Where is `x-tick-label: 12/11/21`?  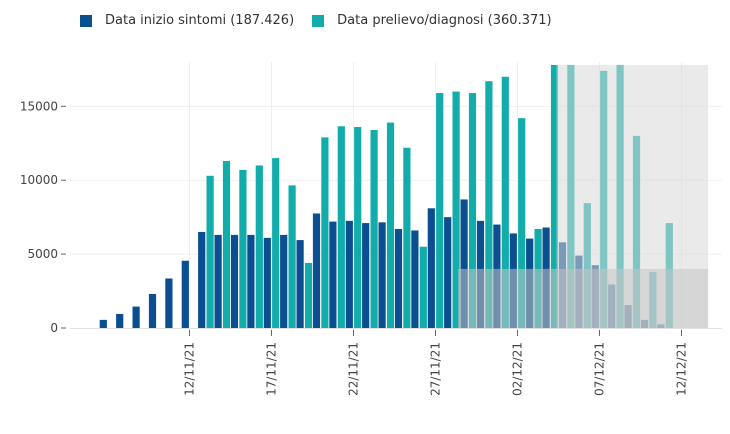
x-tick-label: 12/11/21 is located at coordinates (190, 369).